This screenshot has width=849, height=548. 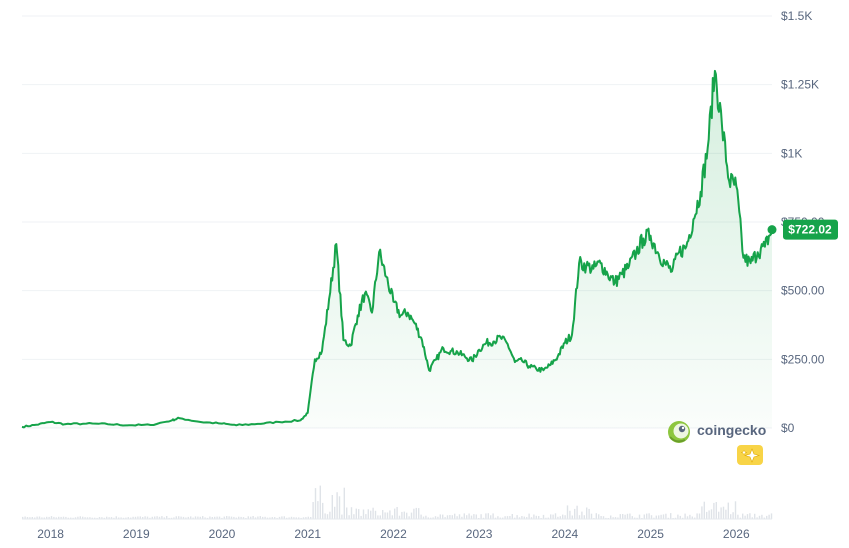 What do you see at coordinates (679, 432) in the screenshot?
I see `gecko-icon` at bounding box center [679, 432].